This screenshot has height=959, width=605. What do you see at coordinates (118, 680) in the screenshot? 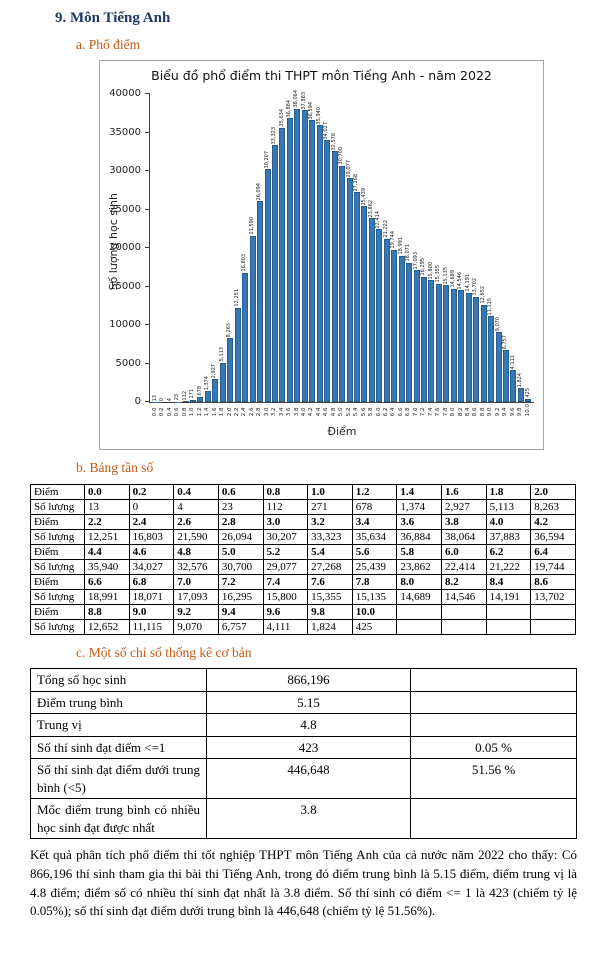
I see `stat-label: Tổng số học sinh` at bounding box center [118, 680].